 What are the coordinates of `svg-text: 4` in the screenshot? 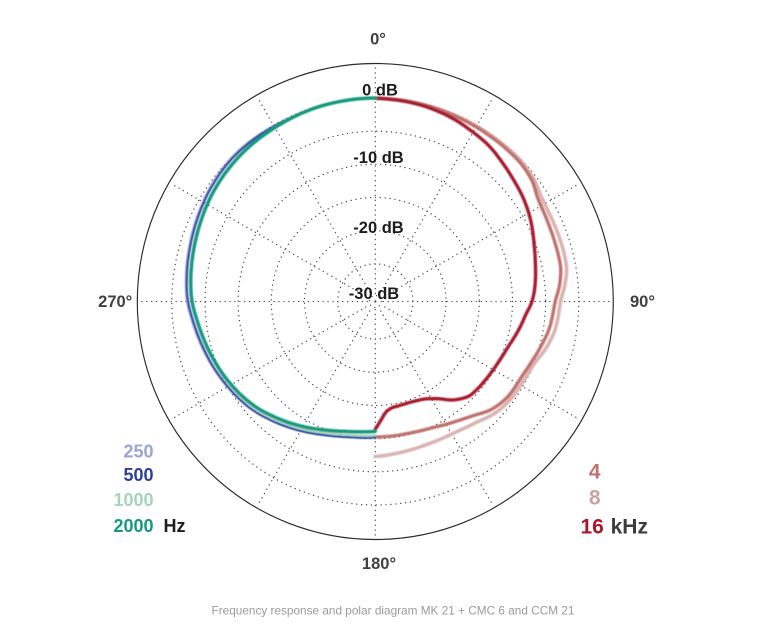 It's located at (595, 472).